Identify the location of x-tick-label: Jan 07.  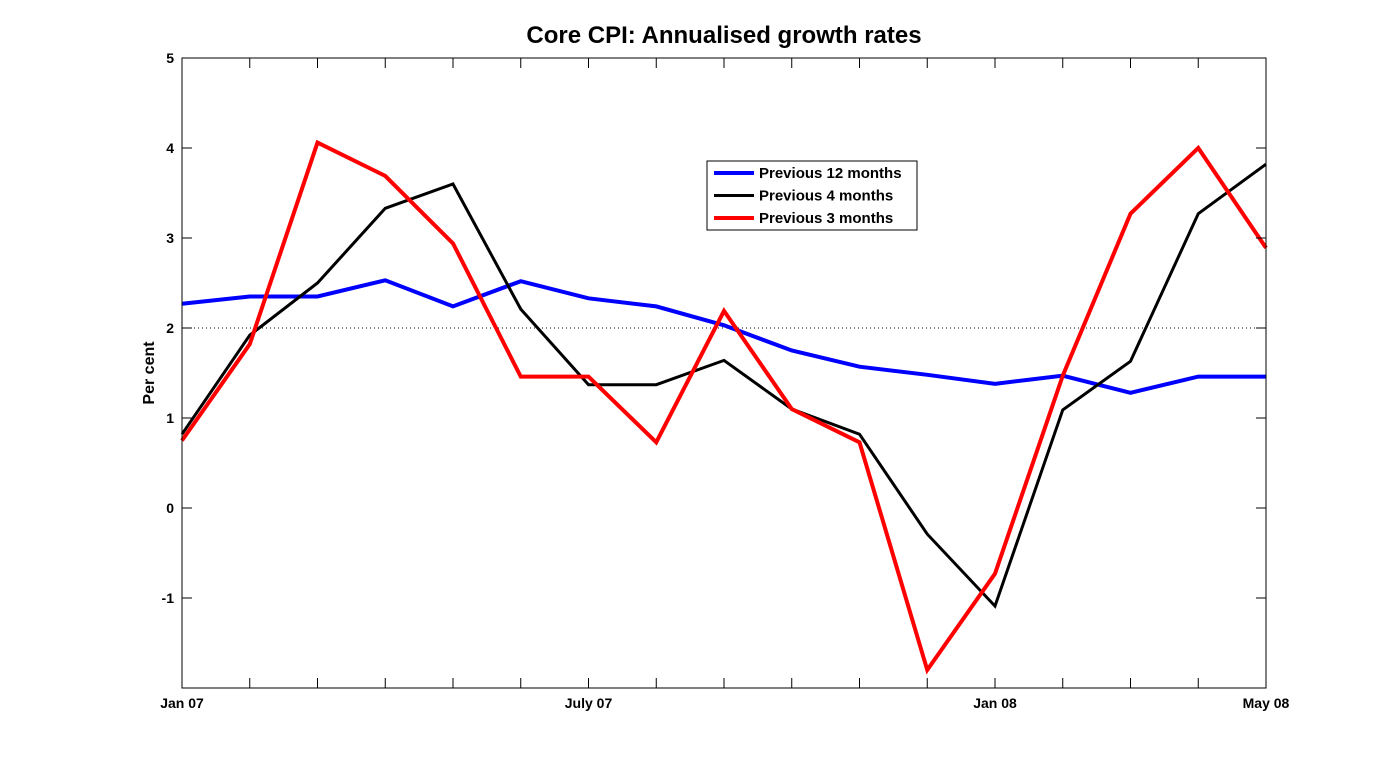
(182, 703).